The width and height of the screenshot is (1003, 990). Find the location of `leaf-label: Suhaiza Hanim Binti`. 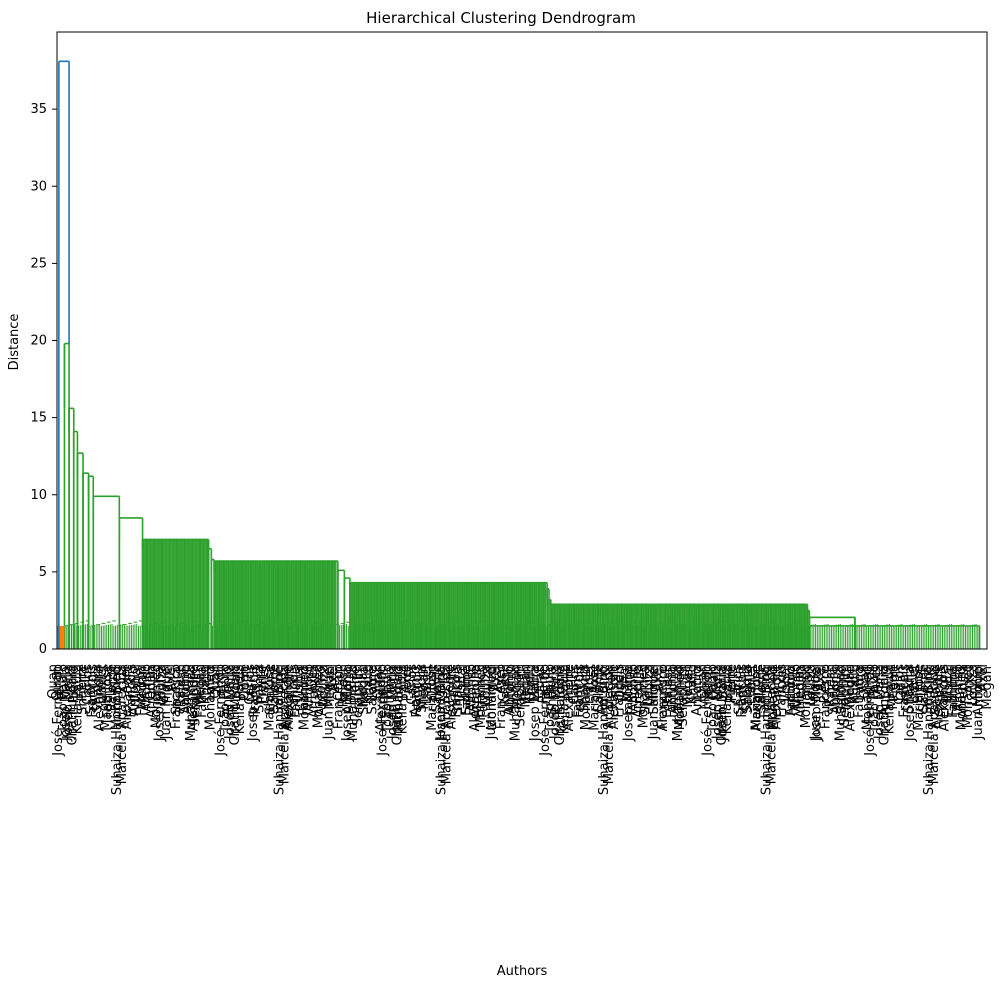

leaf-label: Suhaiza Hanim Binti is located at coordinates (929, 729).